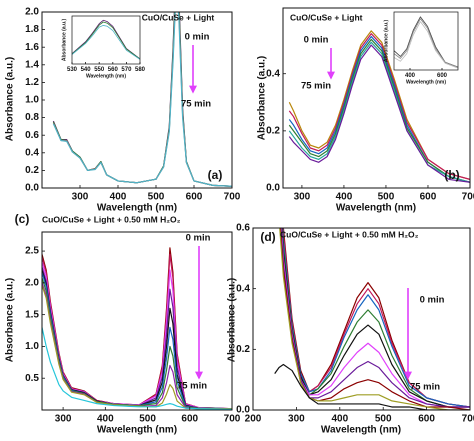  Describe the element at coordinates (32, 29) in the screenshot. I see `y-tick-label: 1.8` at that location.